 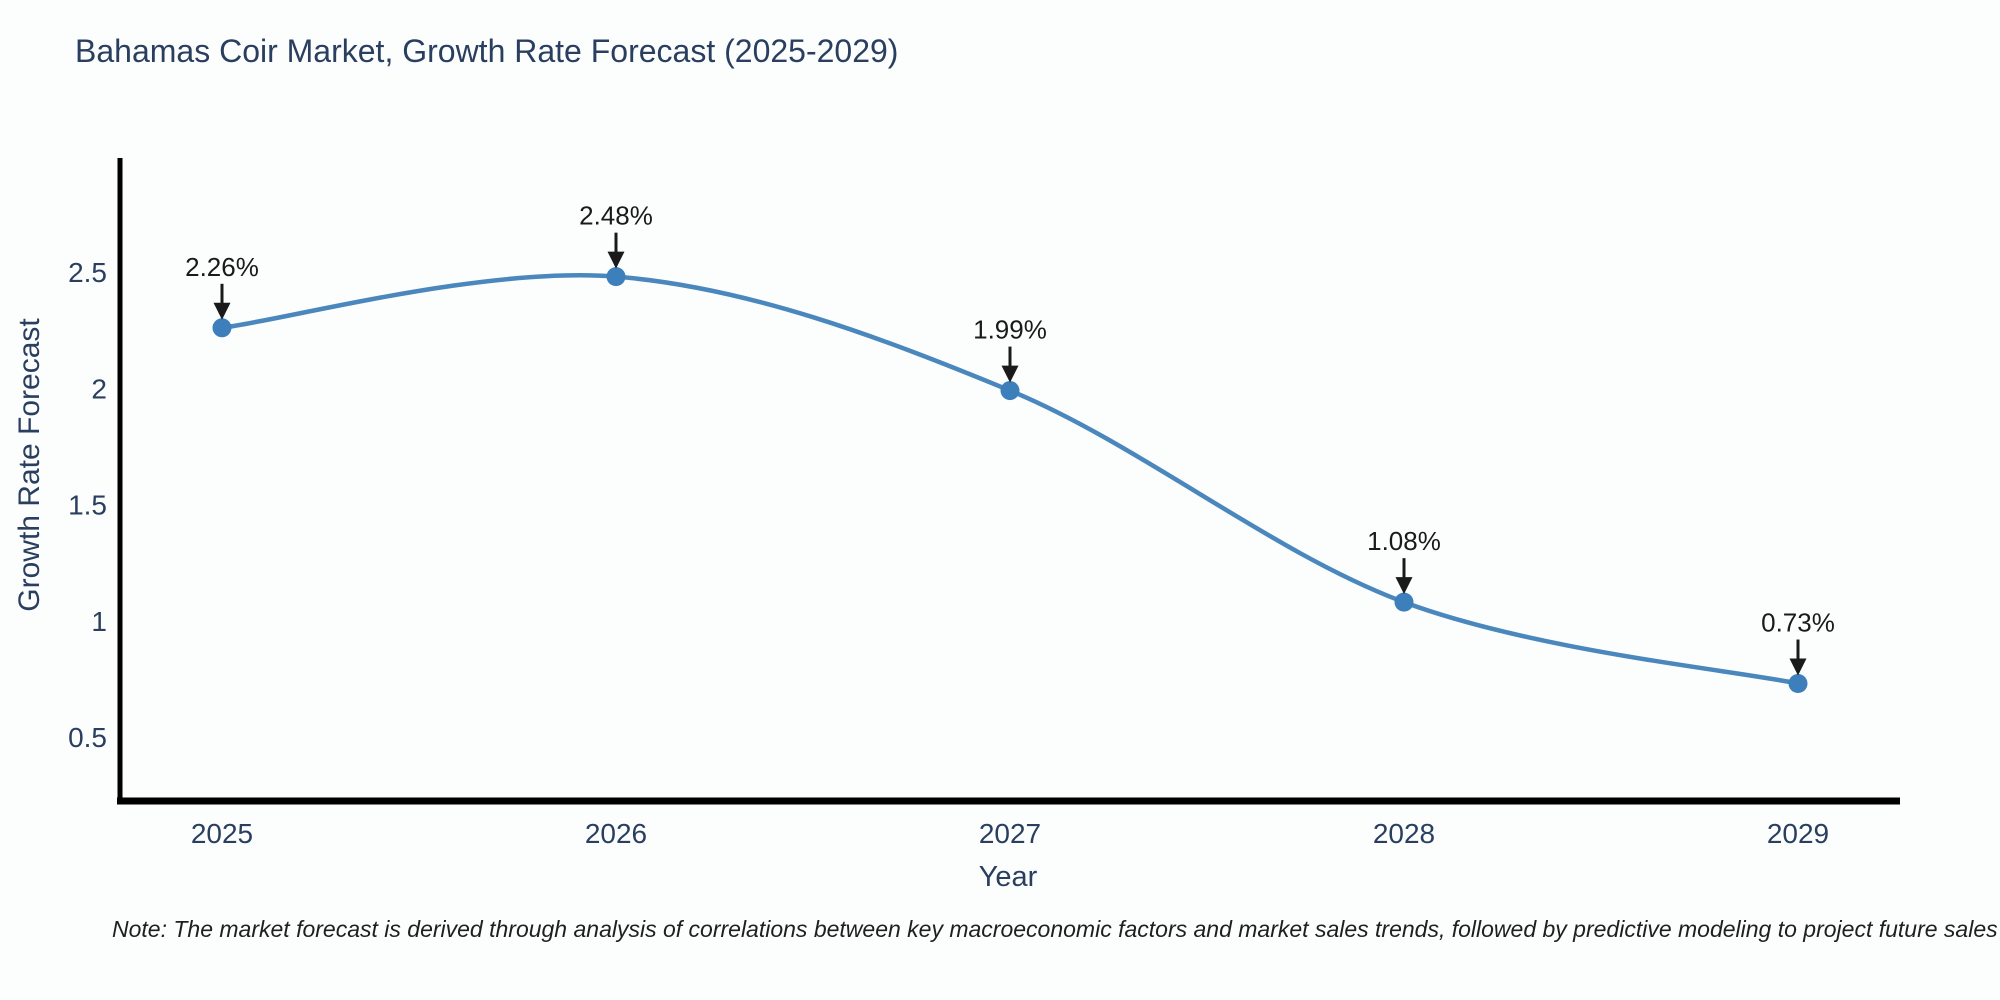 What do you see at coordinates (1798, 623) in the screenshot?
I see `data-point-label: 0.73%` at bounding box center [1798, 623].